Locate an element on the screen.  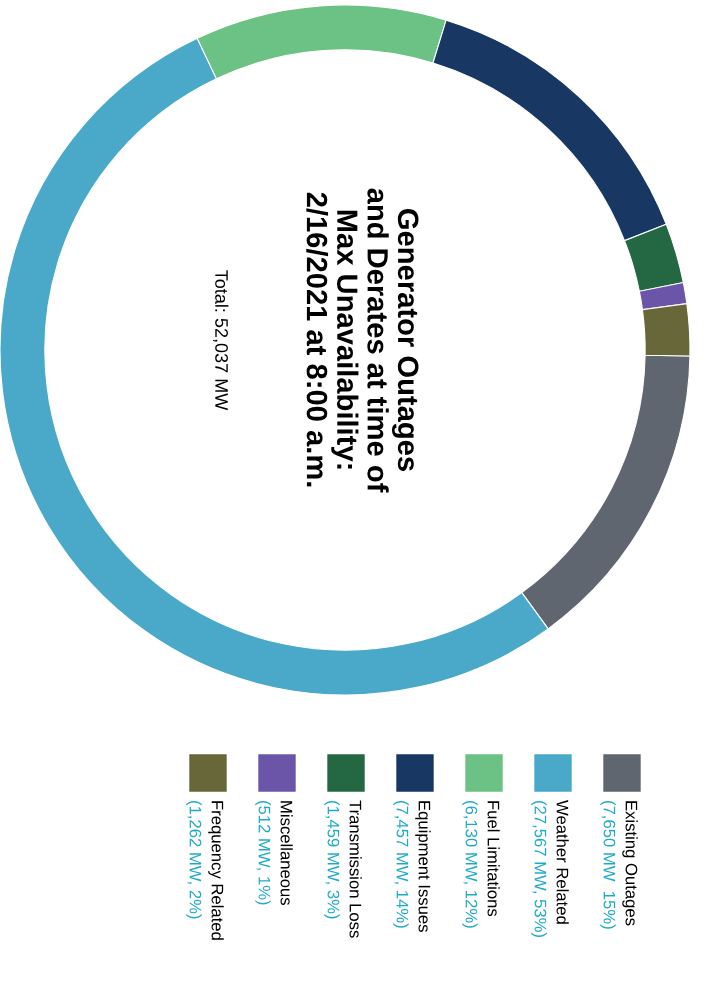
data-label: (7,457 MW, 14%) is located at coordinates (401, 864).